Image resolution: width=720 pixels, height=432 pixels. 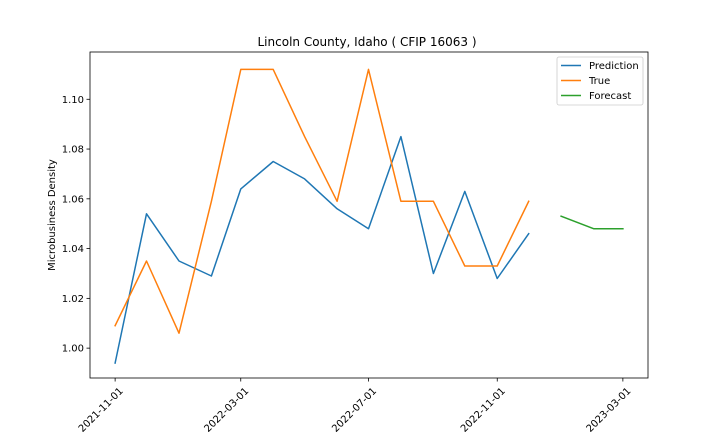 What do you see at coordinates (367, 42) in the screenshot?
I see `chart-title: Lincoln County, Idaho ( CFIP 16063 )` at bounding box center [367, 42].